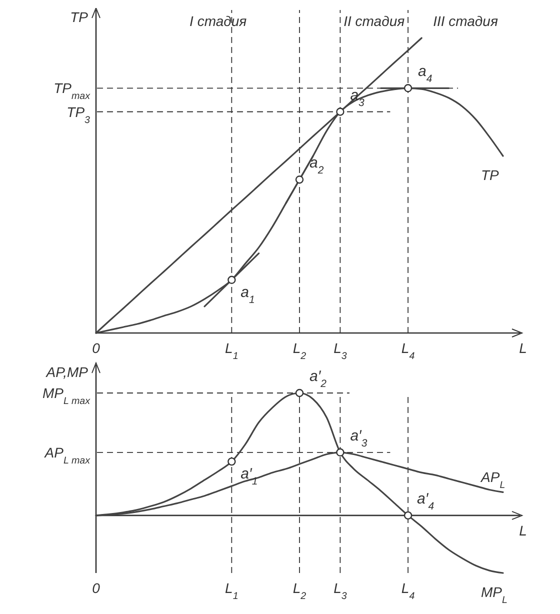 The width and height of the screenshot is (560, 614). I want to click on annotation: a$_{4}$, so click(425, 74).